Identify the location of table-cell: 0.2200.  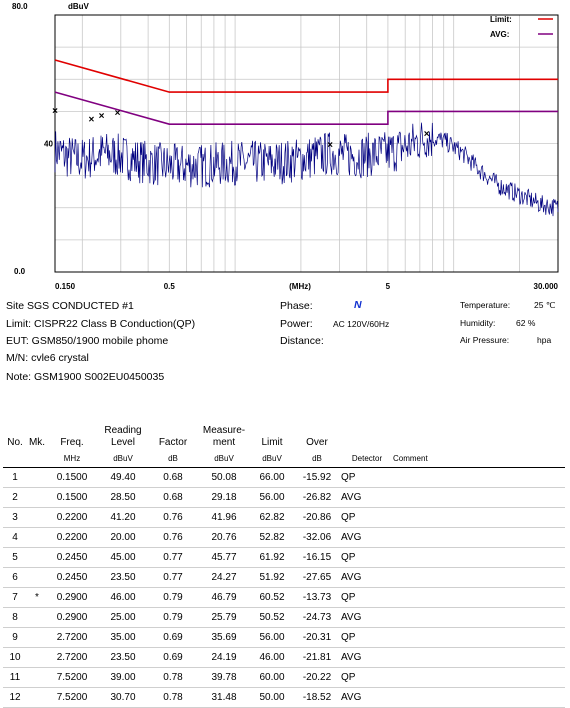
(72, 517).